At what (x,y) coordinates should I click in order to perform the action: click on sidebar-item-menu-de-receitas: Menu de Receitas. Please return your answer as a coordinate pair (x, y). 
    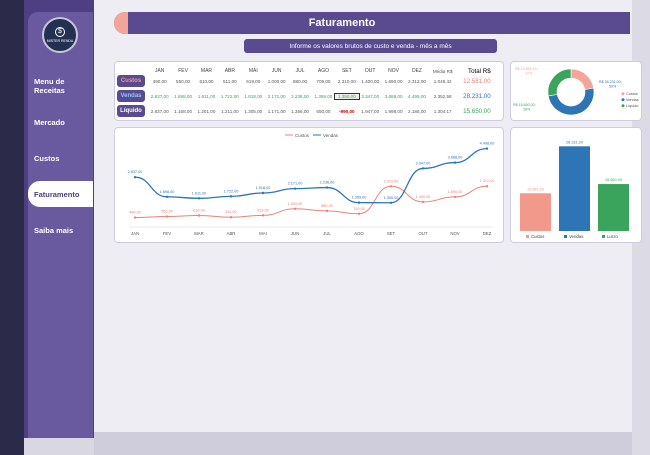
    Looking at the image, I should click on (60, 86).